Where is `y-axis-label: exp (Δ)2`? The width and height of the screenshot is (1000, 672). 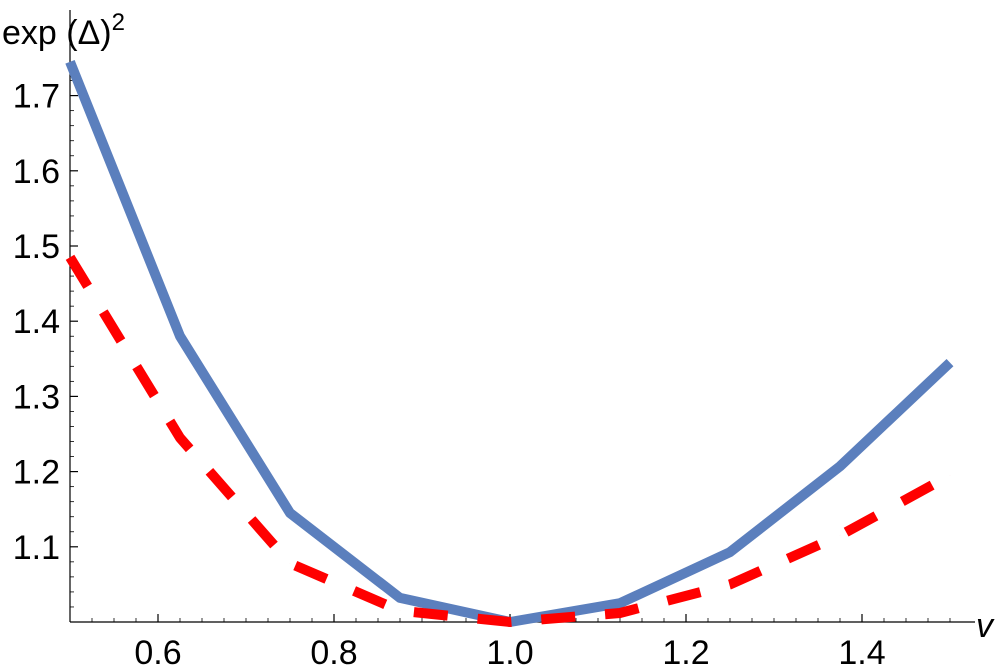
y-axis-label: exp (Δ)2 is located at coordinates (63, 30).